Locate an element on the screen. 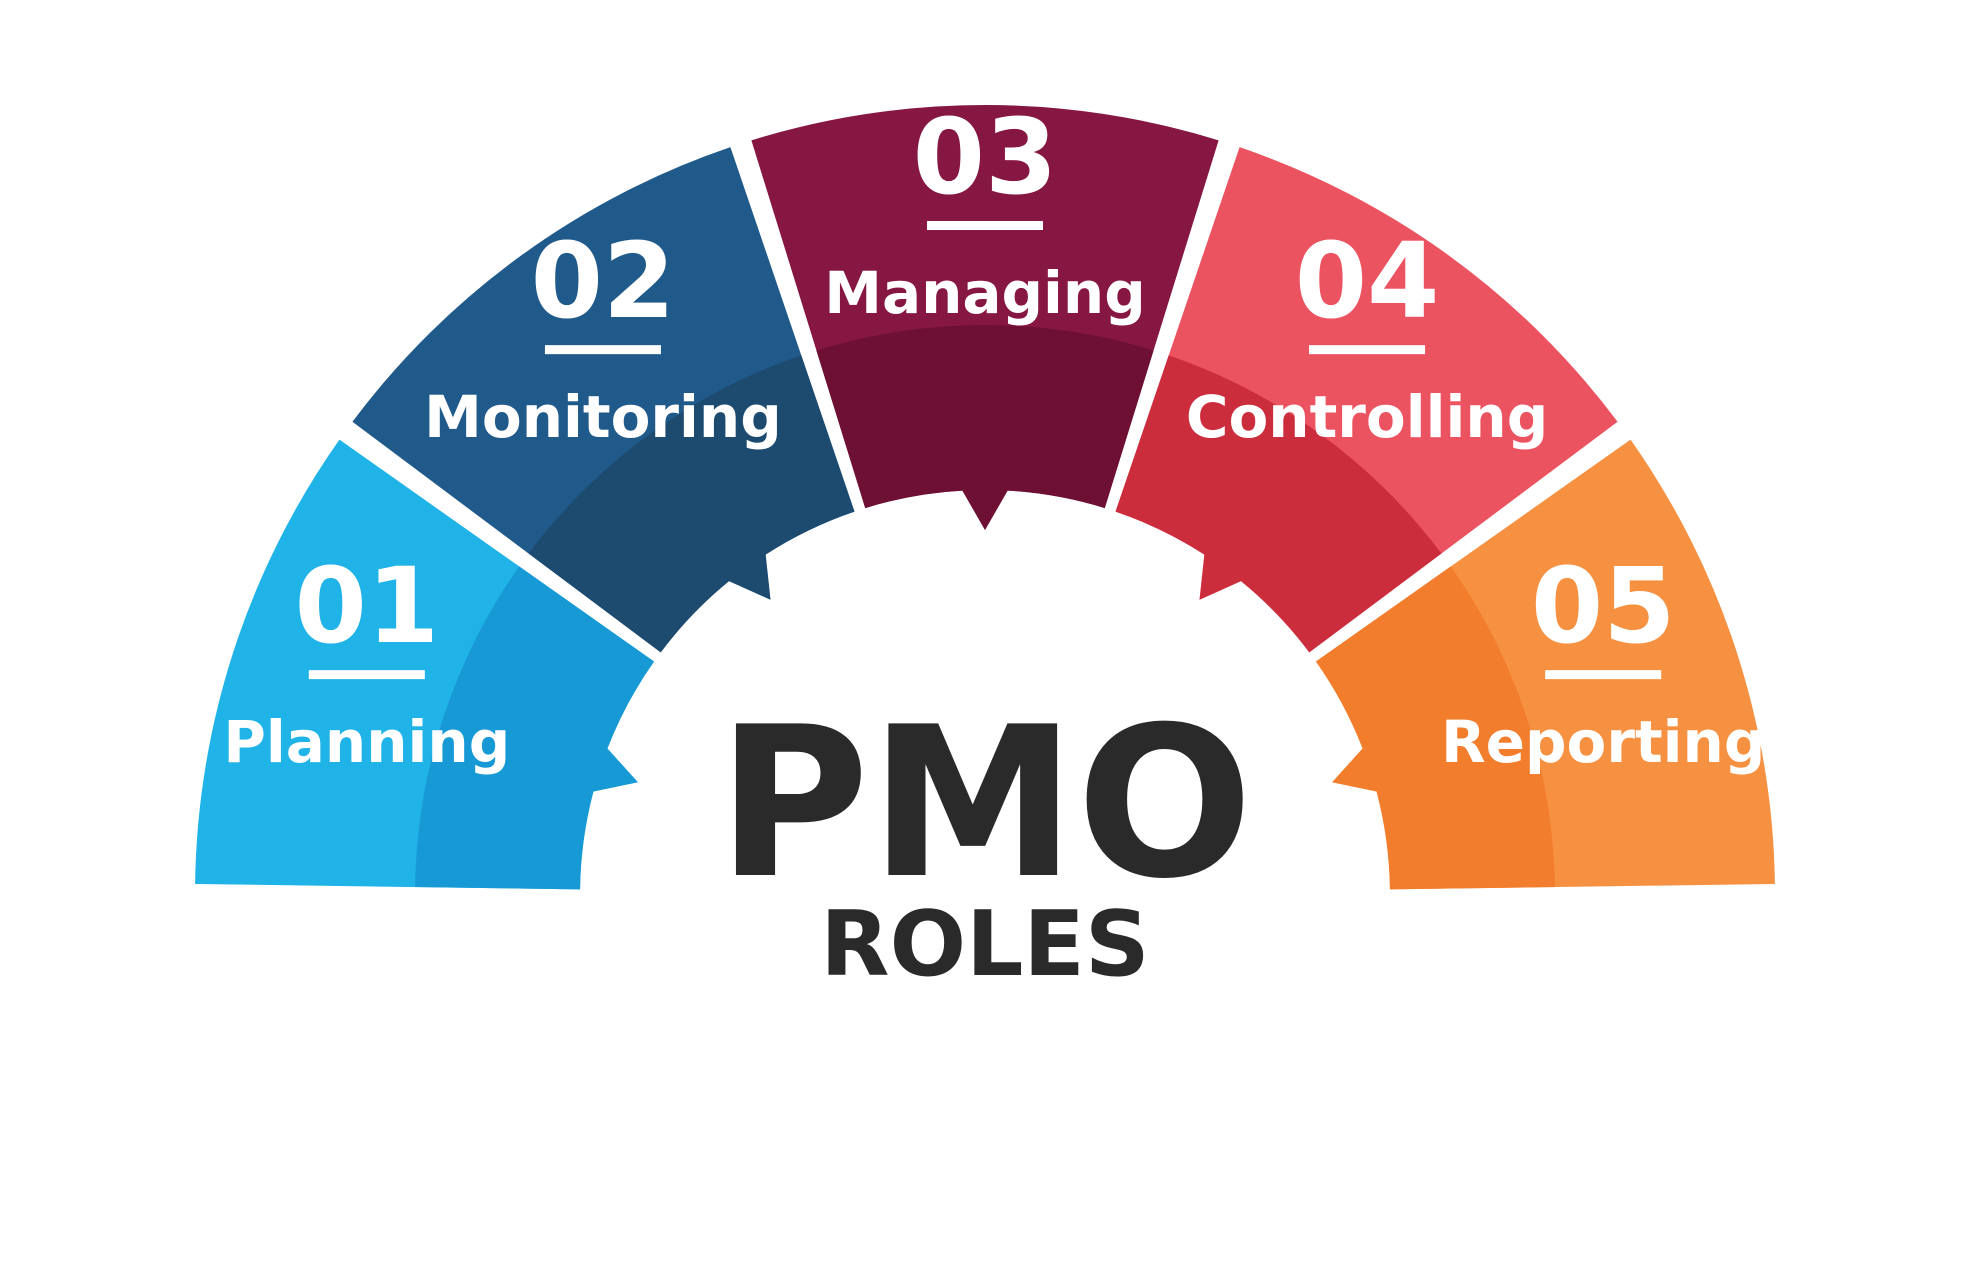 Image resolution: width=1974 pixels, height=1276 pixels. segment-managing is located at coordinates (985, 317).